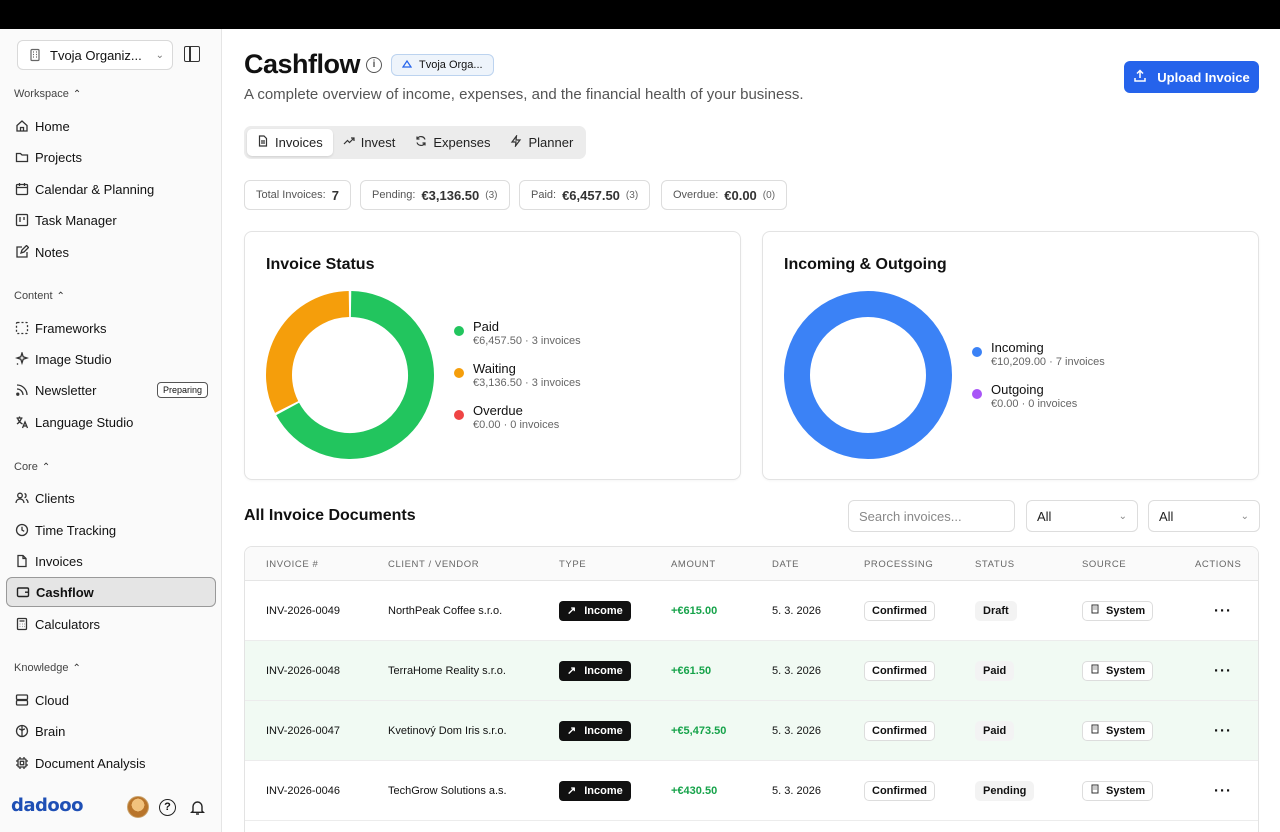 The image size is (1280, 832). Describe the element at coordinates (138, 807) in the screenshot. I see `avatar` at that location.